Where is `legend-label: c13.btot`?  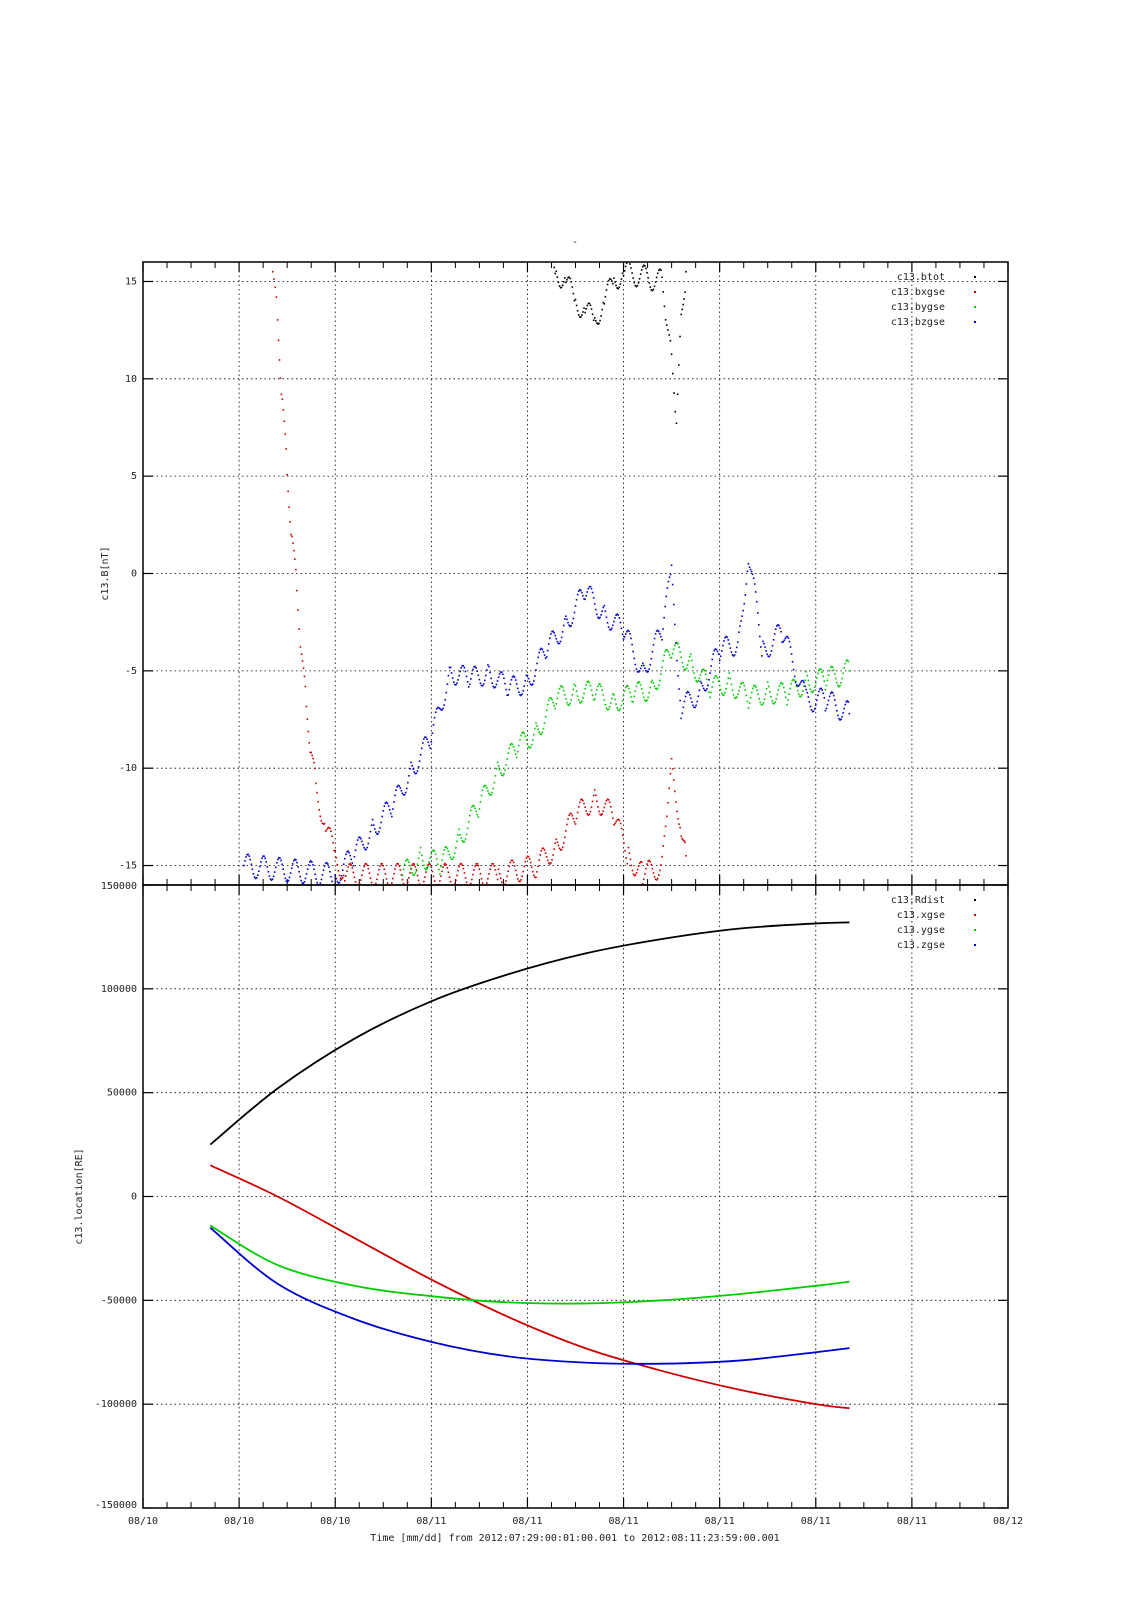
legend-label: c13.btot is located at coordinates (921, 277).